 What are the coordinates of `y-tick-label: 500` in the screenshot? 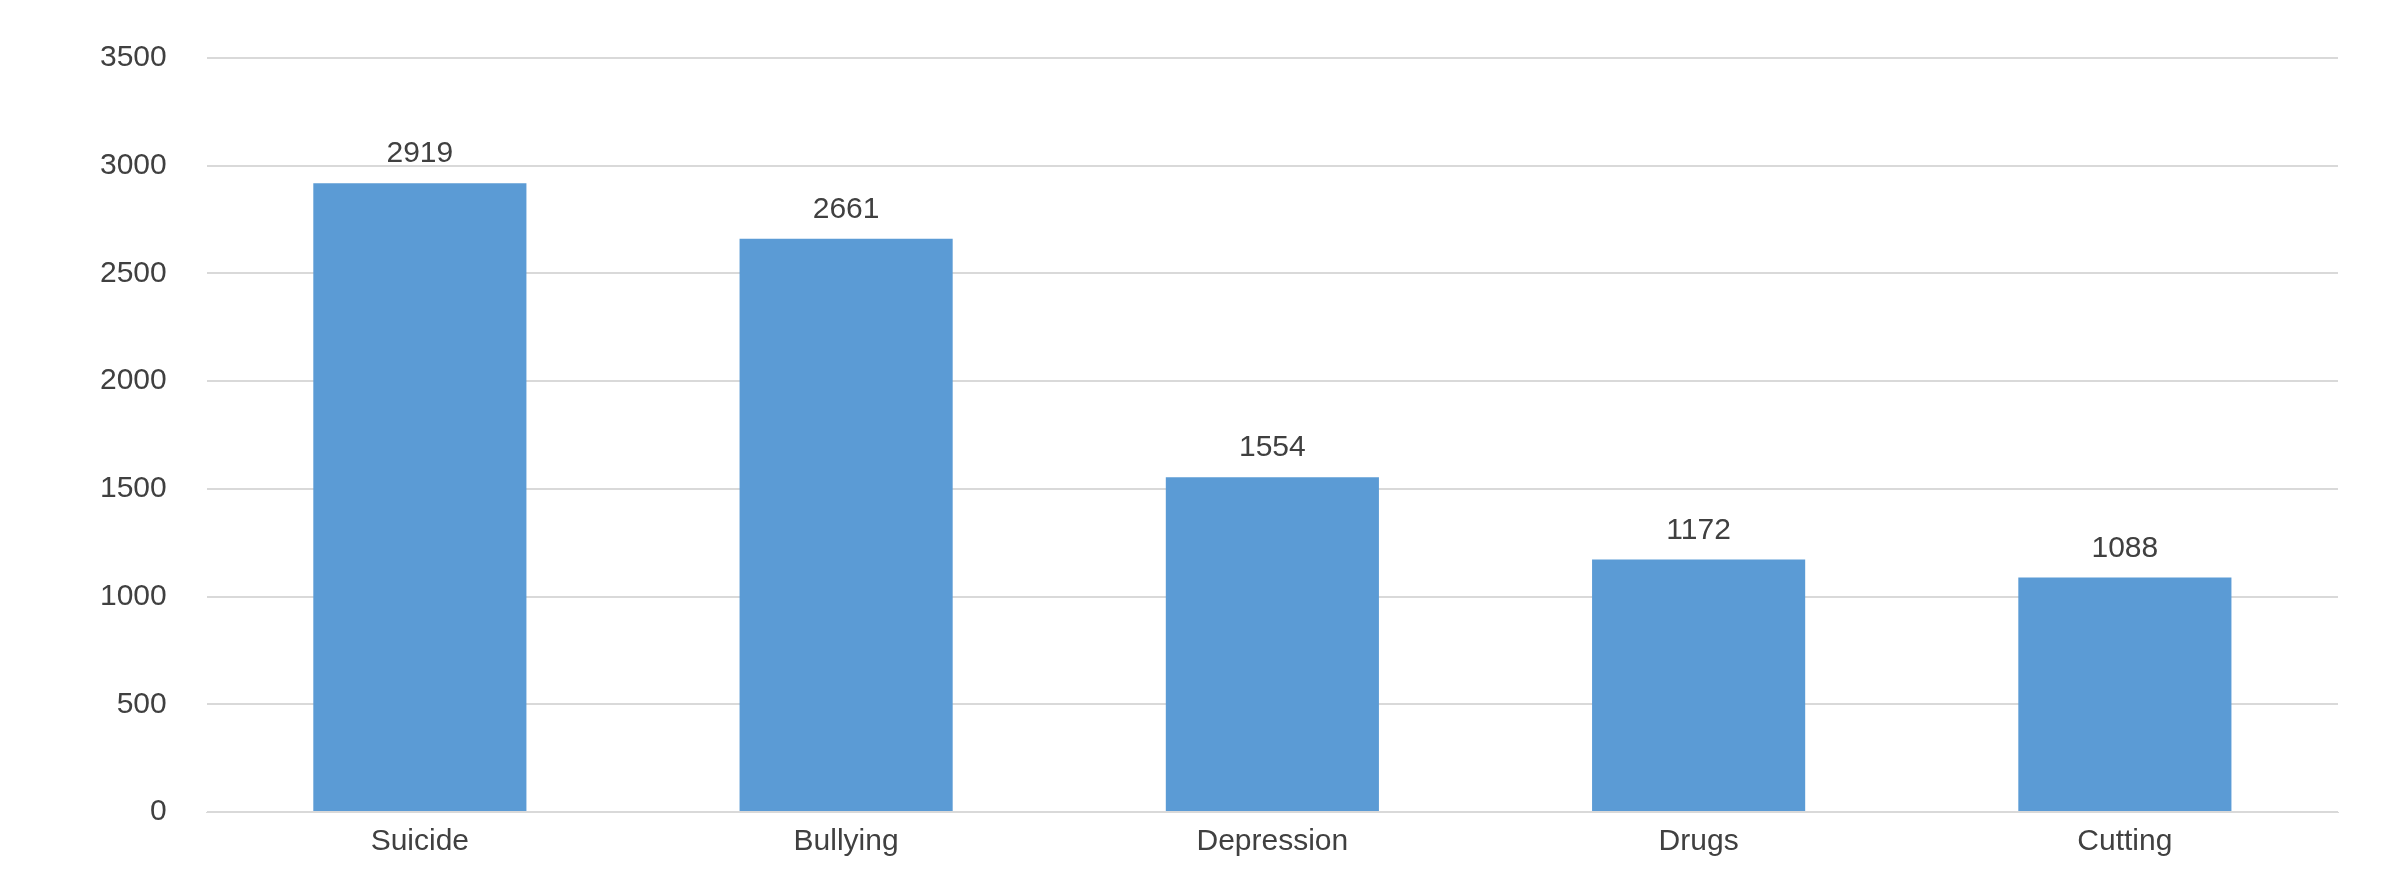 It's located at (141, 702).